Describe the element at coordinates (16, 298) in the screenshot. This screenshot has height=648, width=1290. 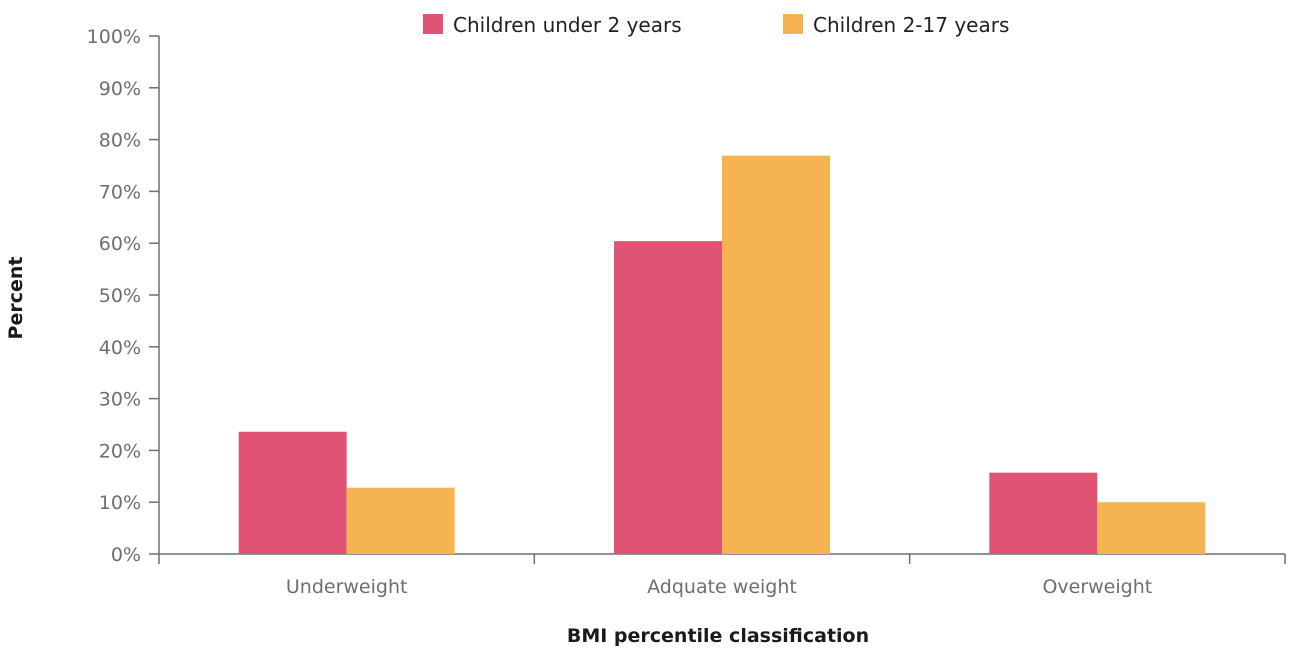
I see `y-axis-title: Percent` at that location.